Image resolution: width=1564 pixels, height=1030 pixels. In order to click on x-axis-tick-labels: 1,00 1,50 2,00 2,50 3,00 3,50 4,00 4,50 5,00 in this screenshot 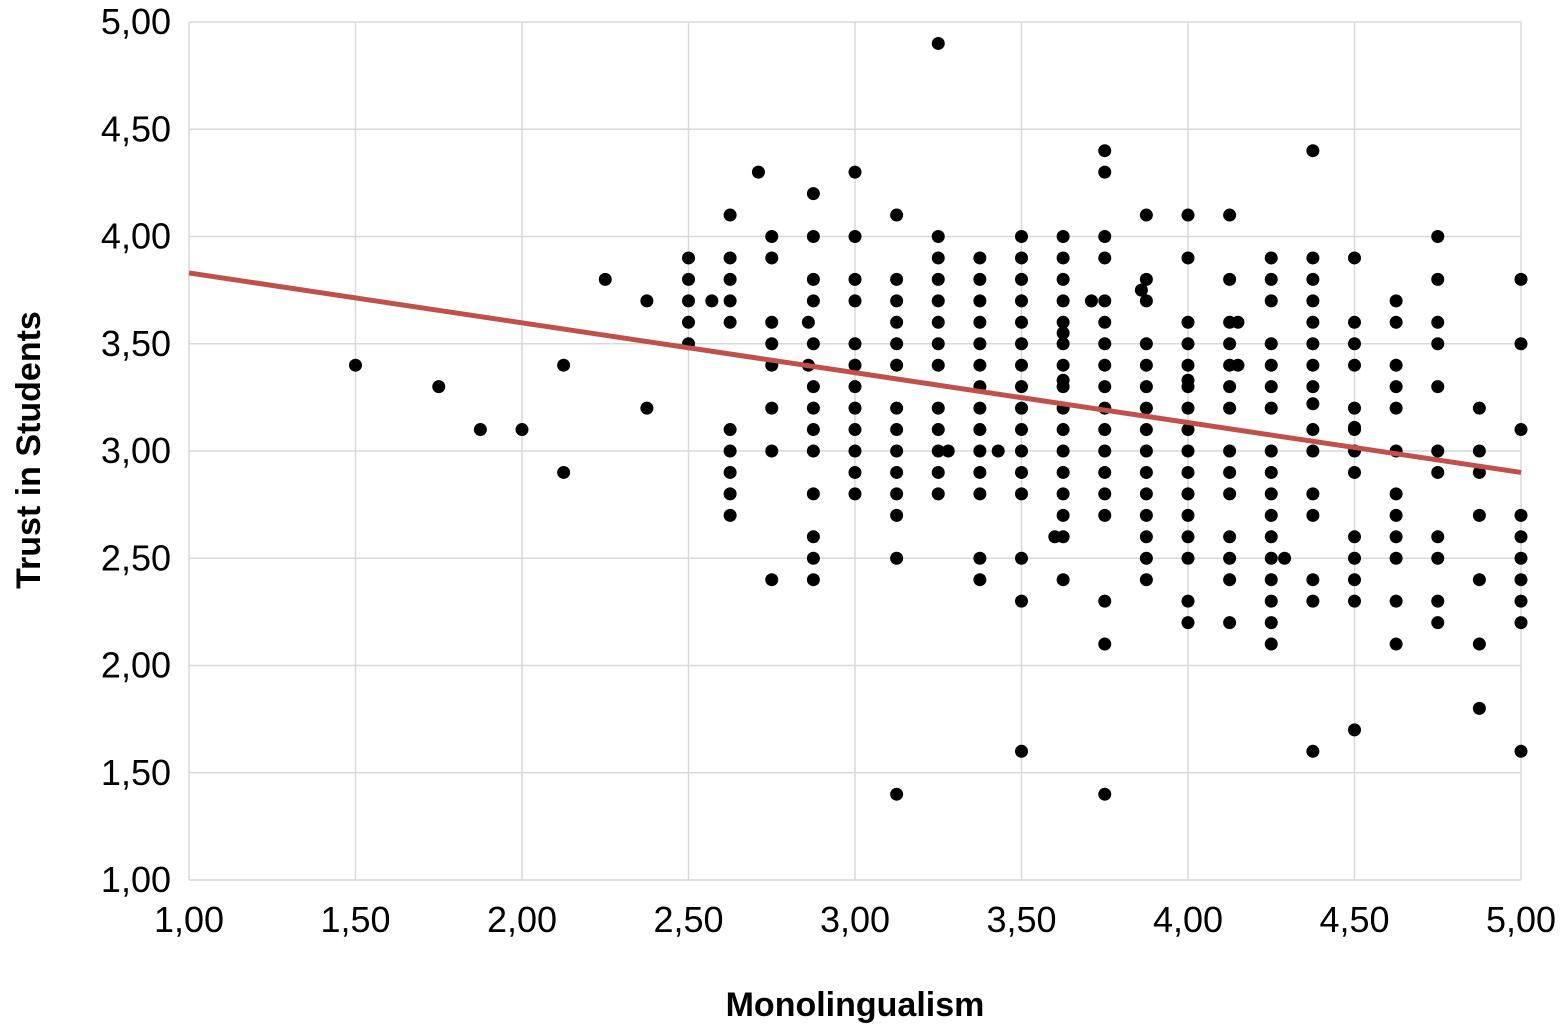, I will do `click(855, 919)`.